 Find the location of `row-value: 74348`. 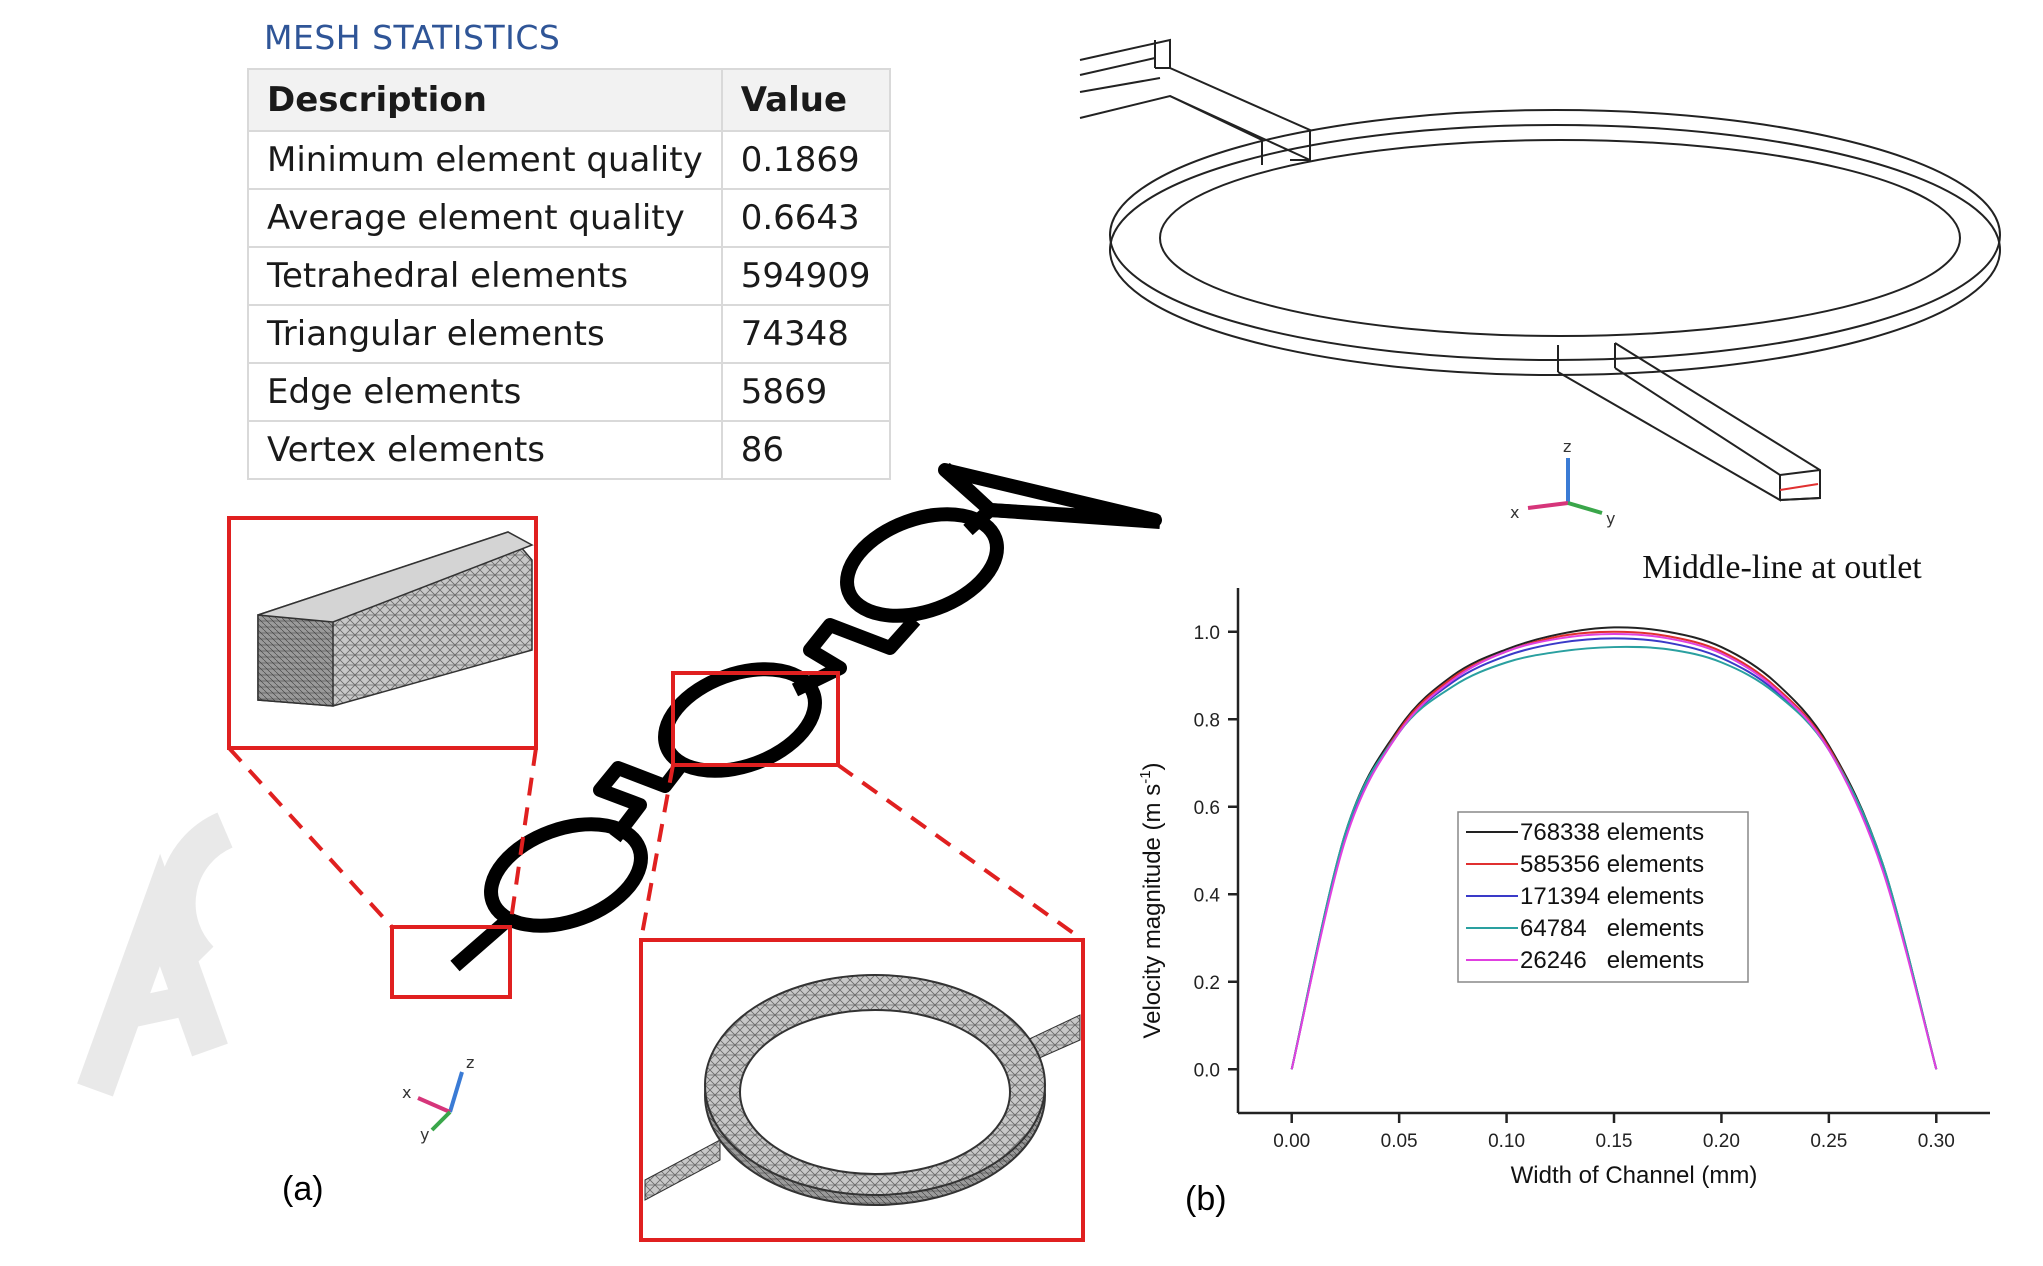

row-value: 74348 is located at coordinates (805, 334).